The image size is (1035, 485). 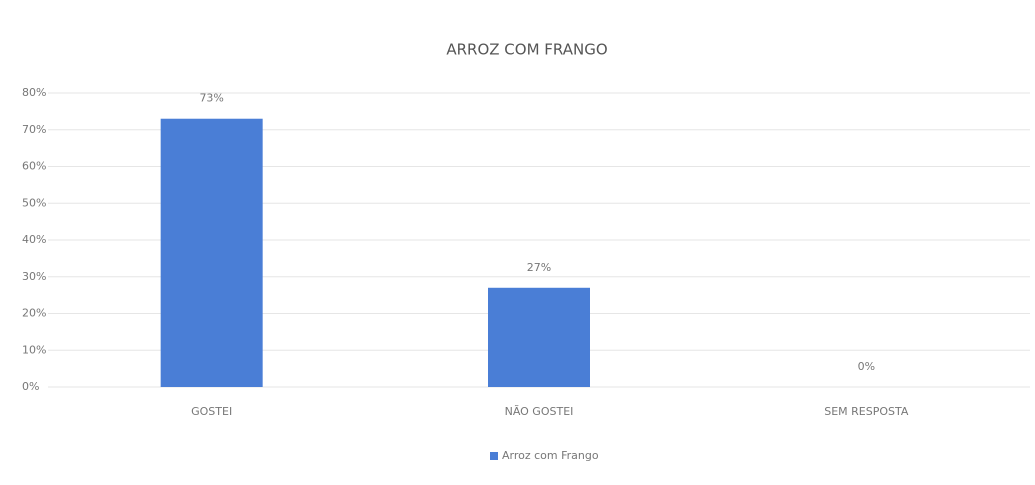 I want to click on y-tick-label: 70%, so click(x=34, y=129).